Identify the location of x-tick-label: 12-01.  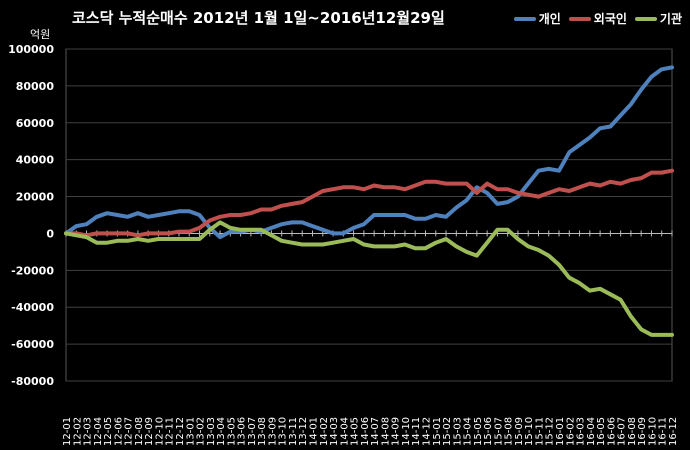
(67, 431).